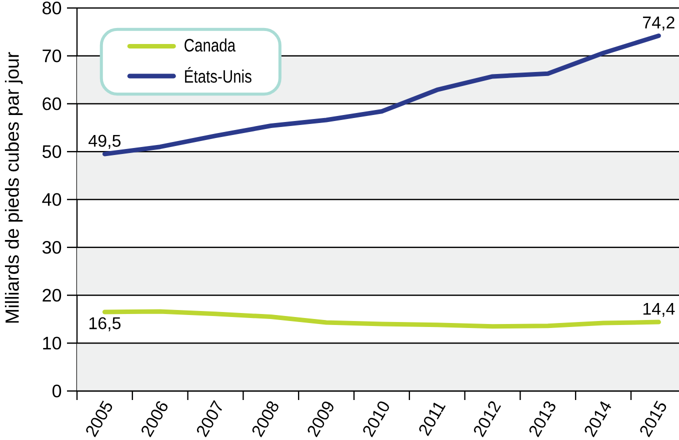 The width and height of the screenshot is (679, 440). What do you see at coordinates (52, 295) in the screenshot?
I see `y-tick-label: 20` at bounding box center [52, 295].